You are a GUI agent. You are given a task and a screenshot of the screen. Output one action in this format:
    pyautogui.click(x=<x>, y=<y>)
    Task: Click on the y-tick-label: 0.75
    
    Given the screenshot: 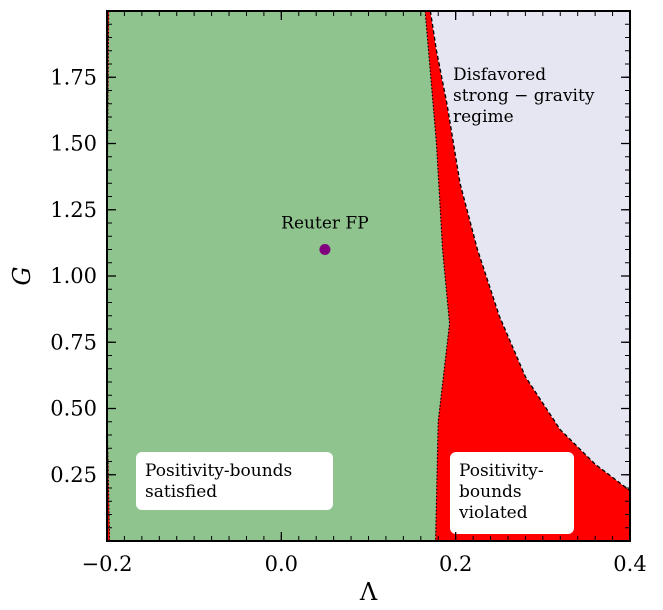 What is the action you would take?
    pyautogui.click(x=73, y=342)
    